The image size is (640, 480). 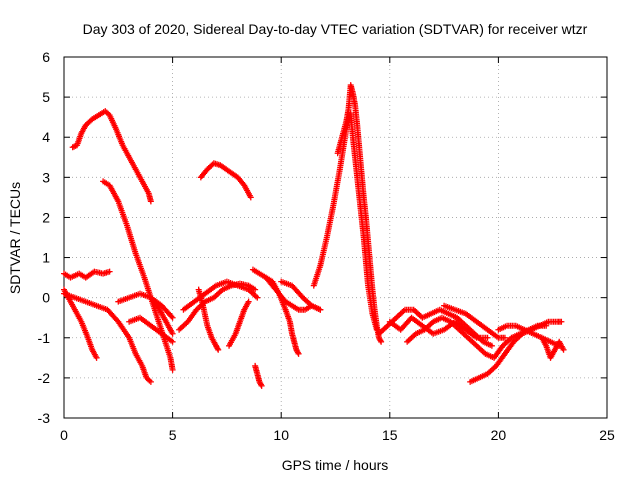 I want to click on y-tick-label: 0, so click(x=46, y=298).